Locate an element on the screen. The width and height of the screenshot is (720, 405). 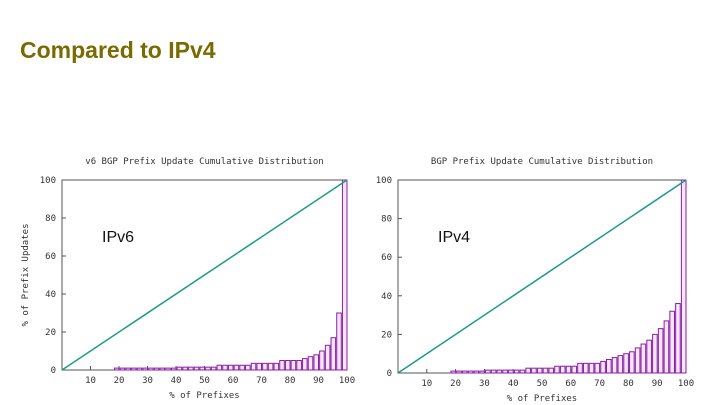
annotation: IPv6 is located at coordinates (118, 237).